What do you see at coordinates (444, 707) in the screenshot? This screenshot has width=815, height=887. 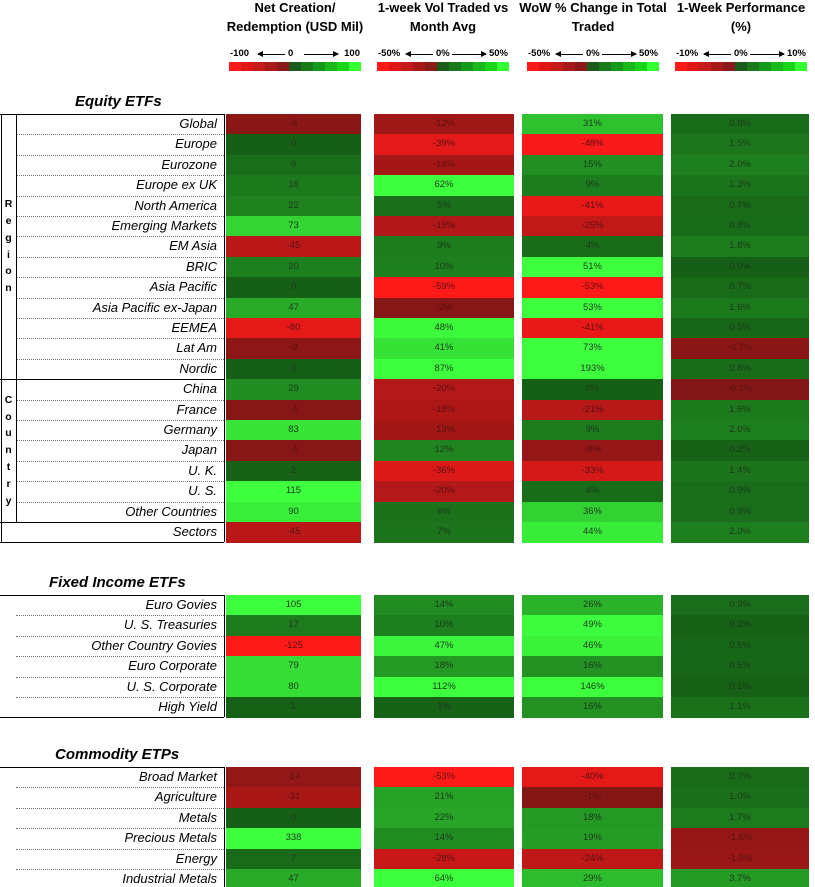 I see `heatmap-cell: 1%` at bounding box center [444, 707].